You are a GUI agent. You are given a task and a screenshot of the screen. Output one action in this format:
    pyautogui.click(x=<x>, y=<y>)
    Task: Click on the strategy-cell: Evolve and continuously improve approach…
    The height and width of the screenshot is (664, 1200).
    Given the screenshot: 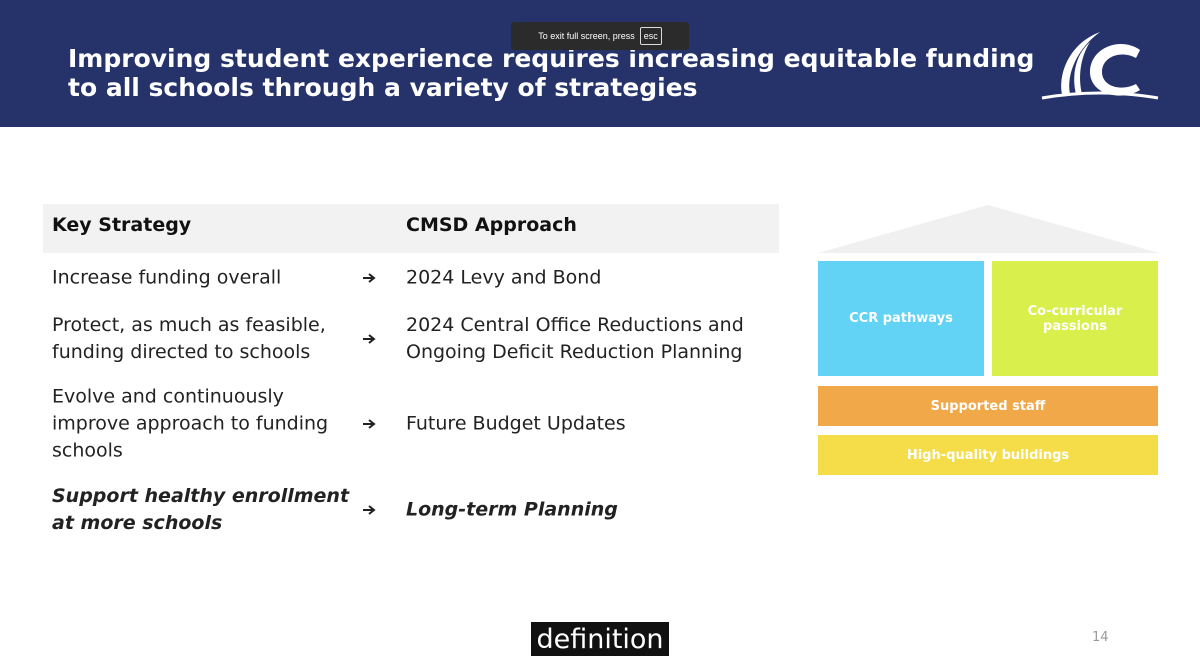 What is the action you would take?
    pyautogui.click(x=190, y=423)
    